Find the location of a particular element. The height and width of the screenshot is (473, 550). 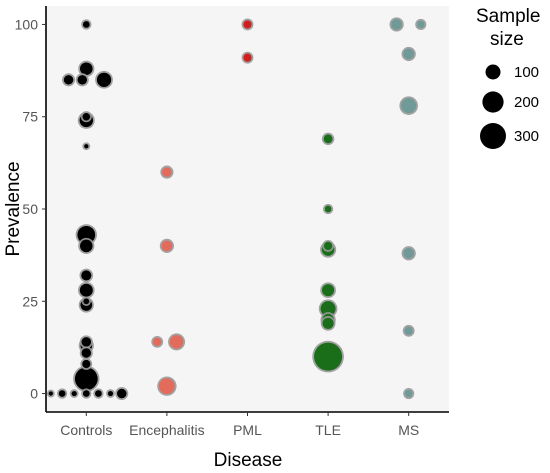

x-tick-label: Encephalitis is located at coordinates (167, 430).